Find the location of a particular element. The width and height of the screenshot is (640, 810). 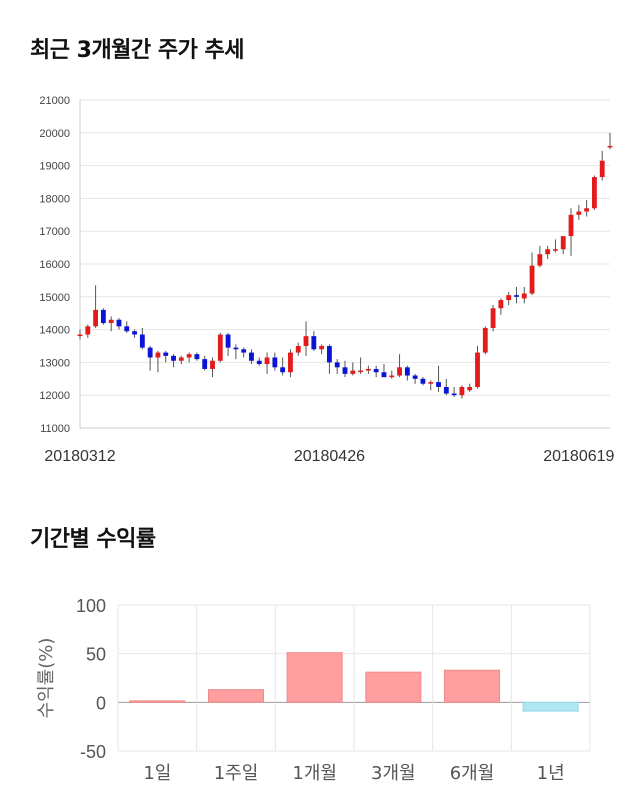

trend-y-tick-label: 12000 is located at coordinates (54, 396).